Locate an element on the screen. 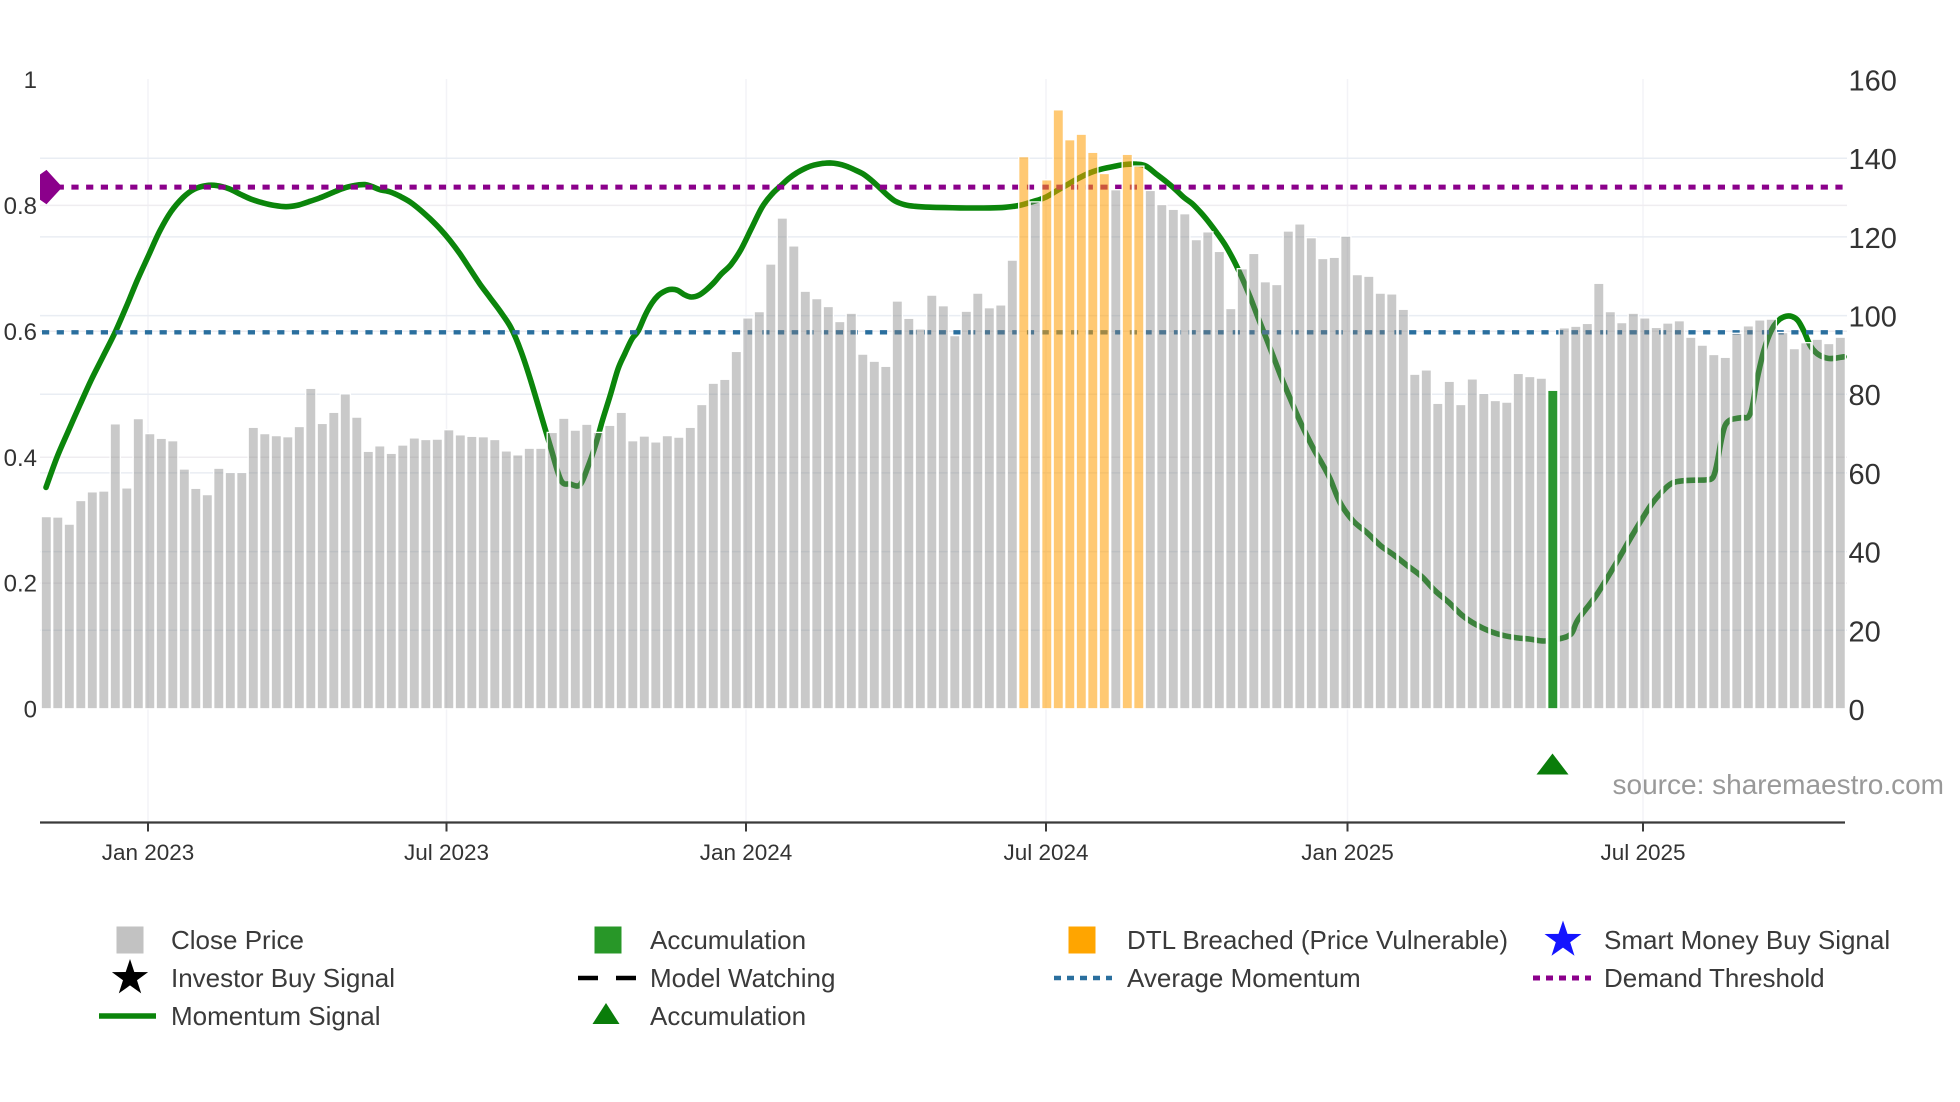 This screenshot has width=1960, height=1102. svg-text: 0.2 is located at coordinates (20, 584).